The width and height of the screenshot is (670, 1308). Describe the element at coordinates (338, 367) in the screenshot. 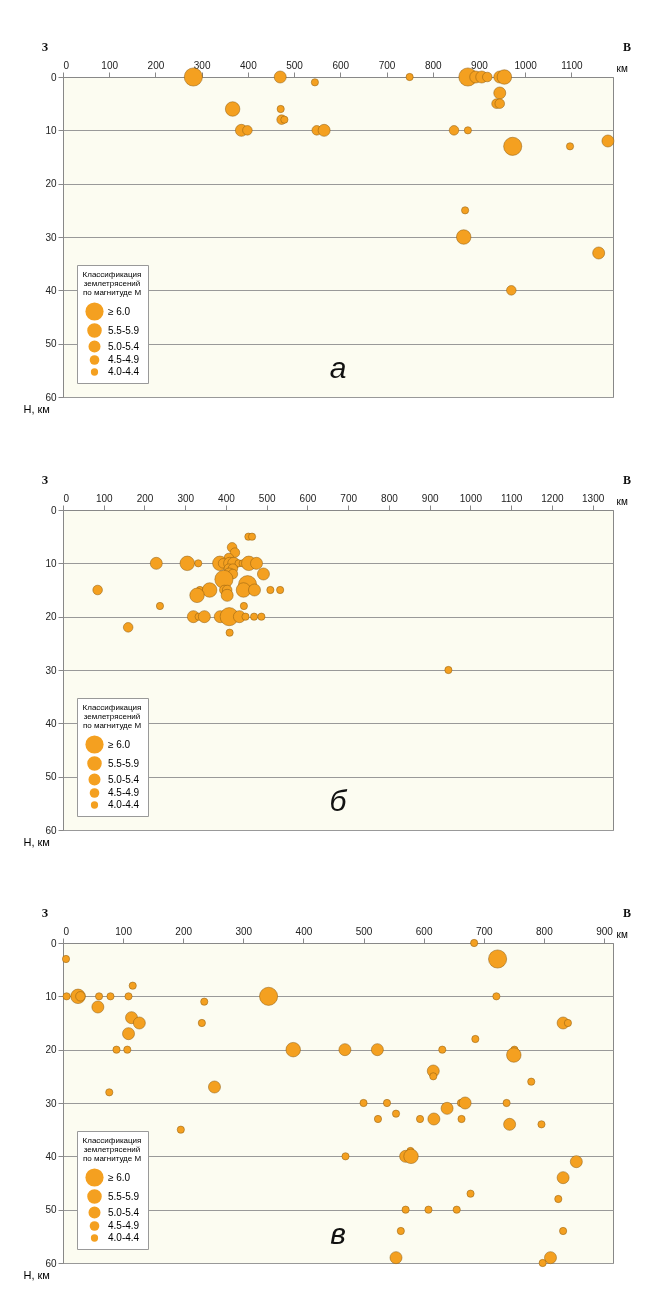

I see `annotation: а` at that location.